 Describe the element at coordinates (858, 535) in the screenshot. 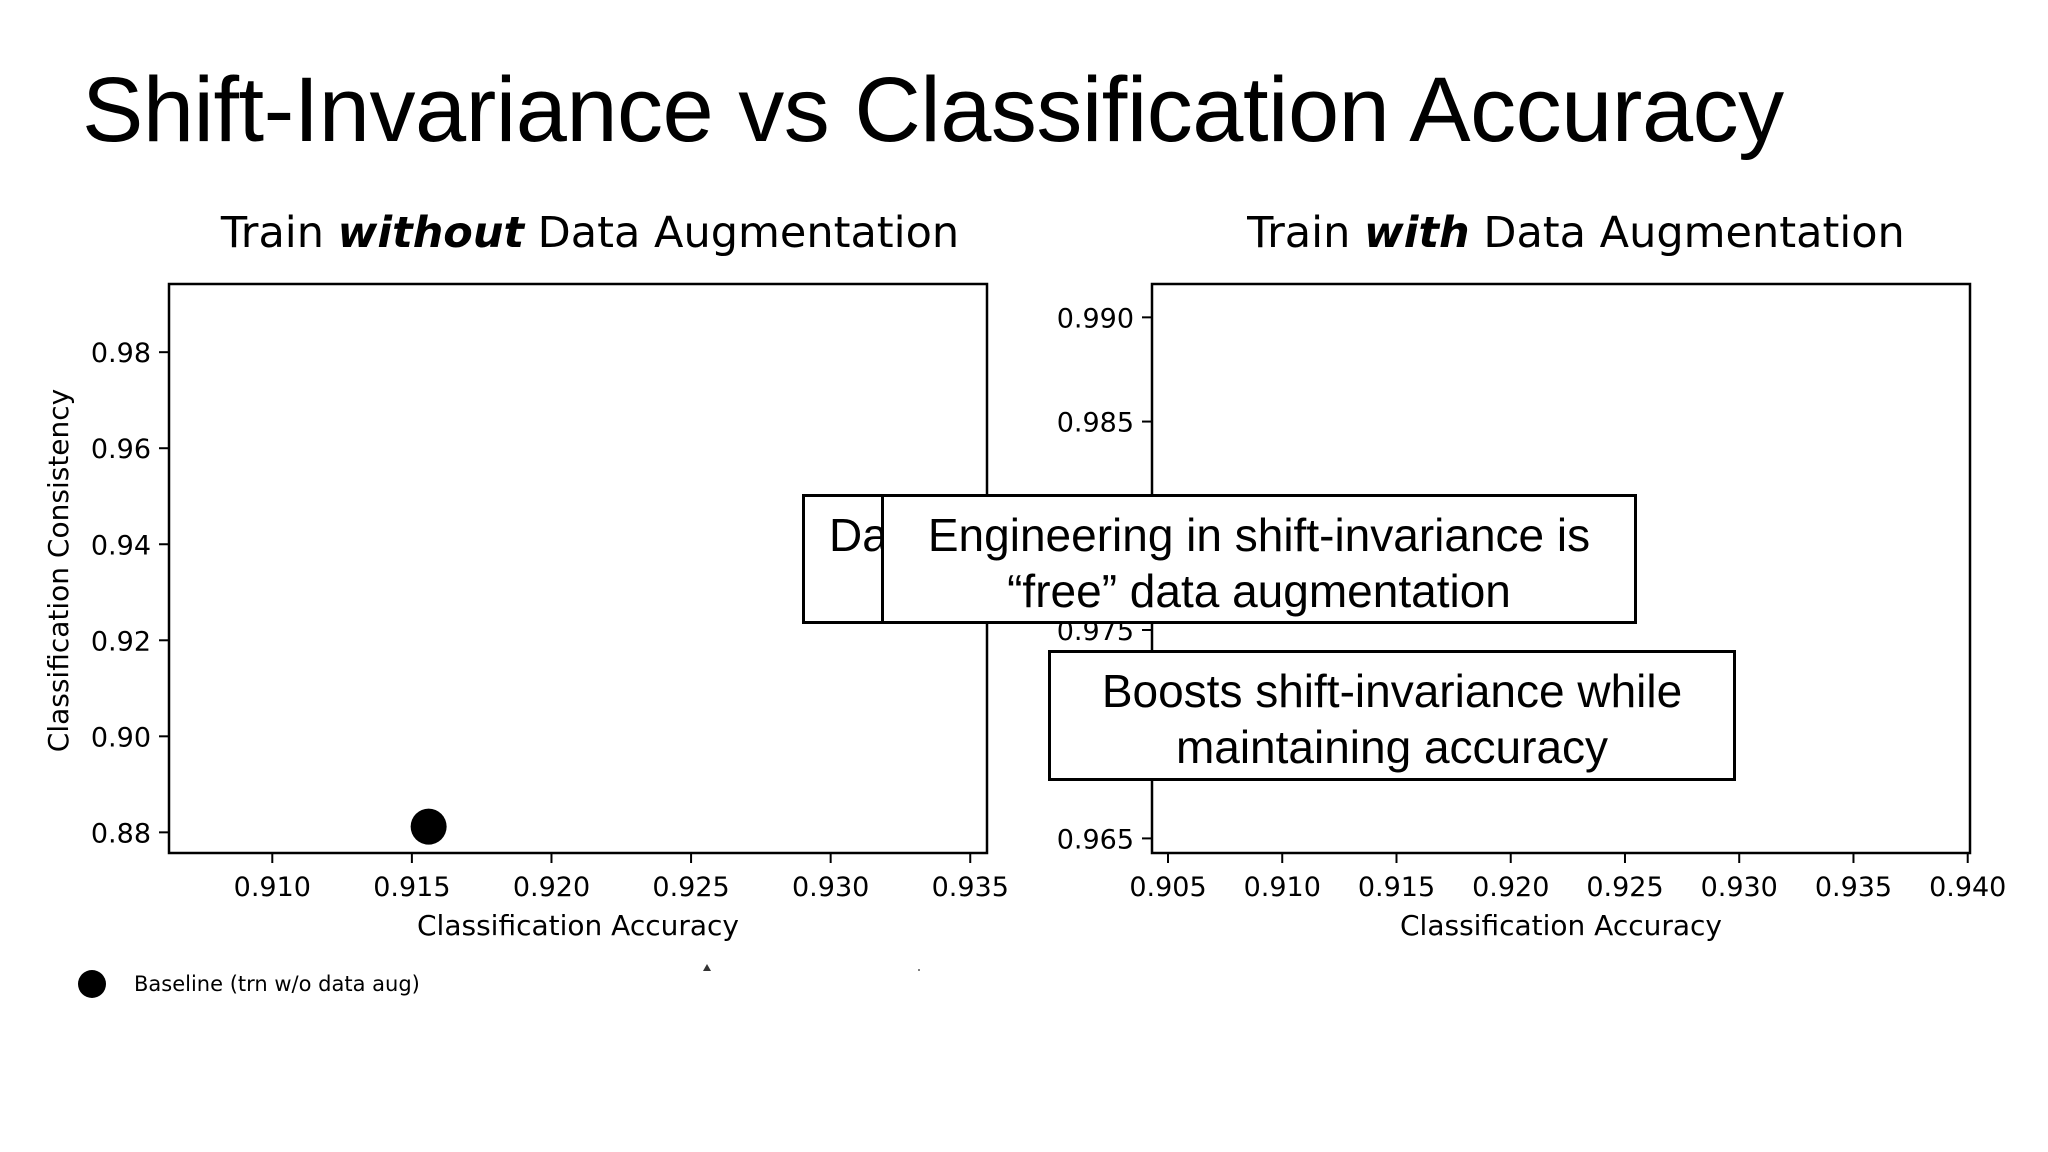

I see `callout-partial-text: Da` at that location.